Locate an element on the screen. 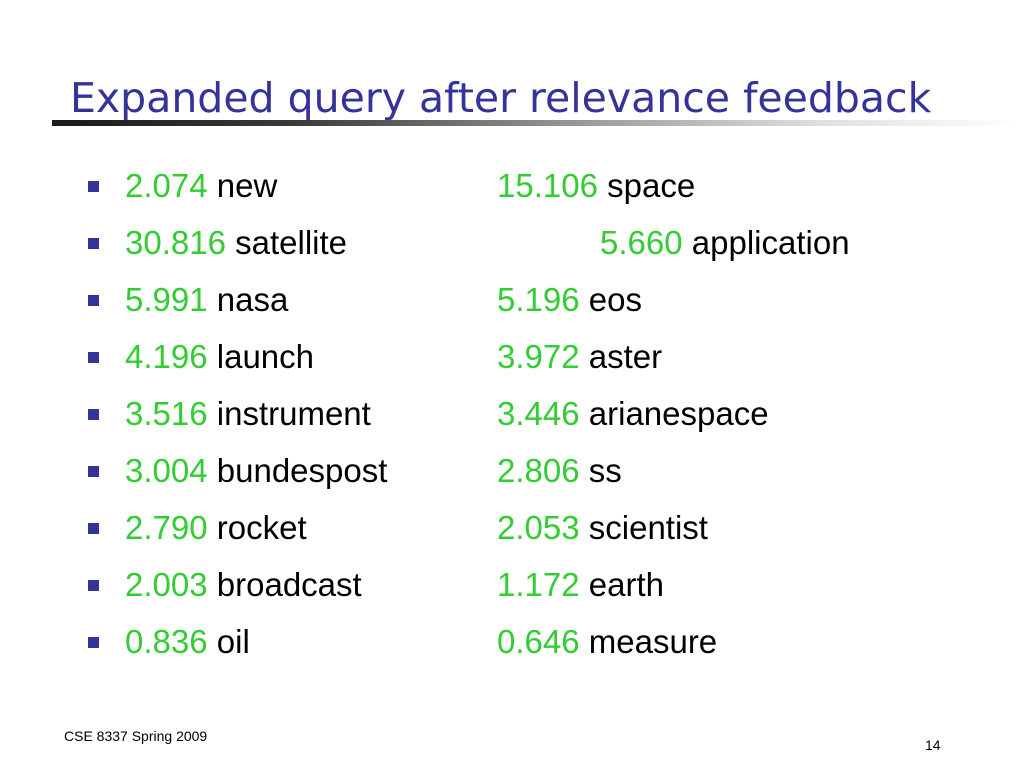 The width and height of the screenshot is (1024, 768). list-item: 0.836 oil 0.646 measure is located at coordinates (512, 642).